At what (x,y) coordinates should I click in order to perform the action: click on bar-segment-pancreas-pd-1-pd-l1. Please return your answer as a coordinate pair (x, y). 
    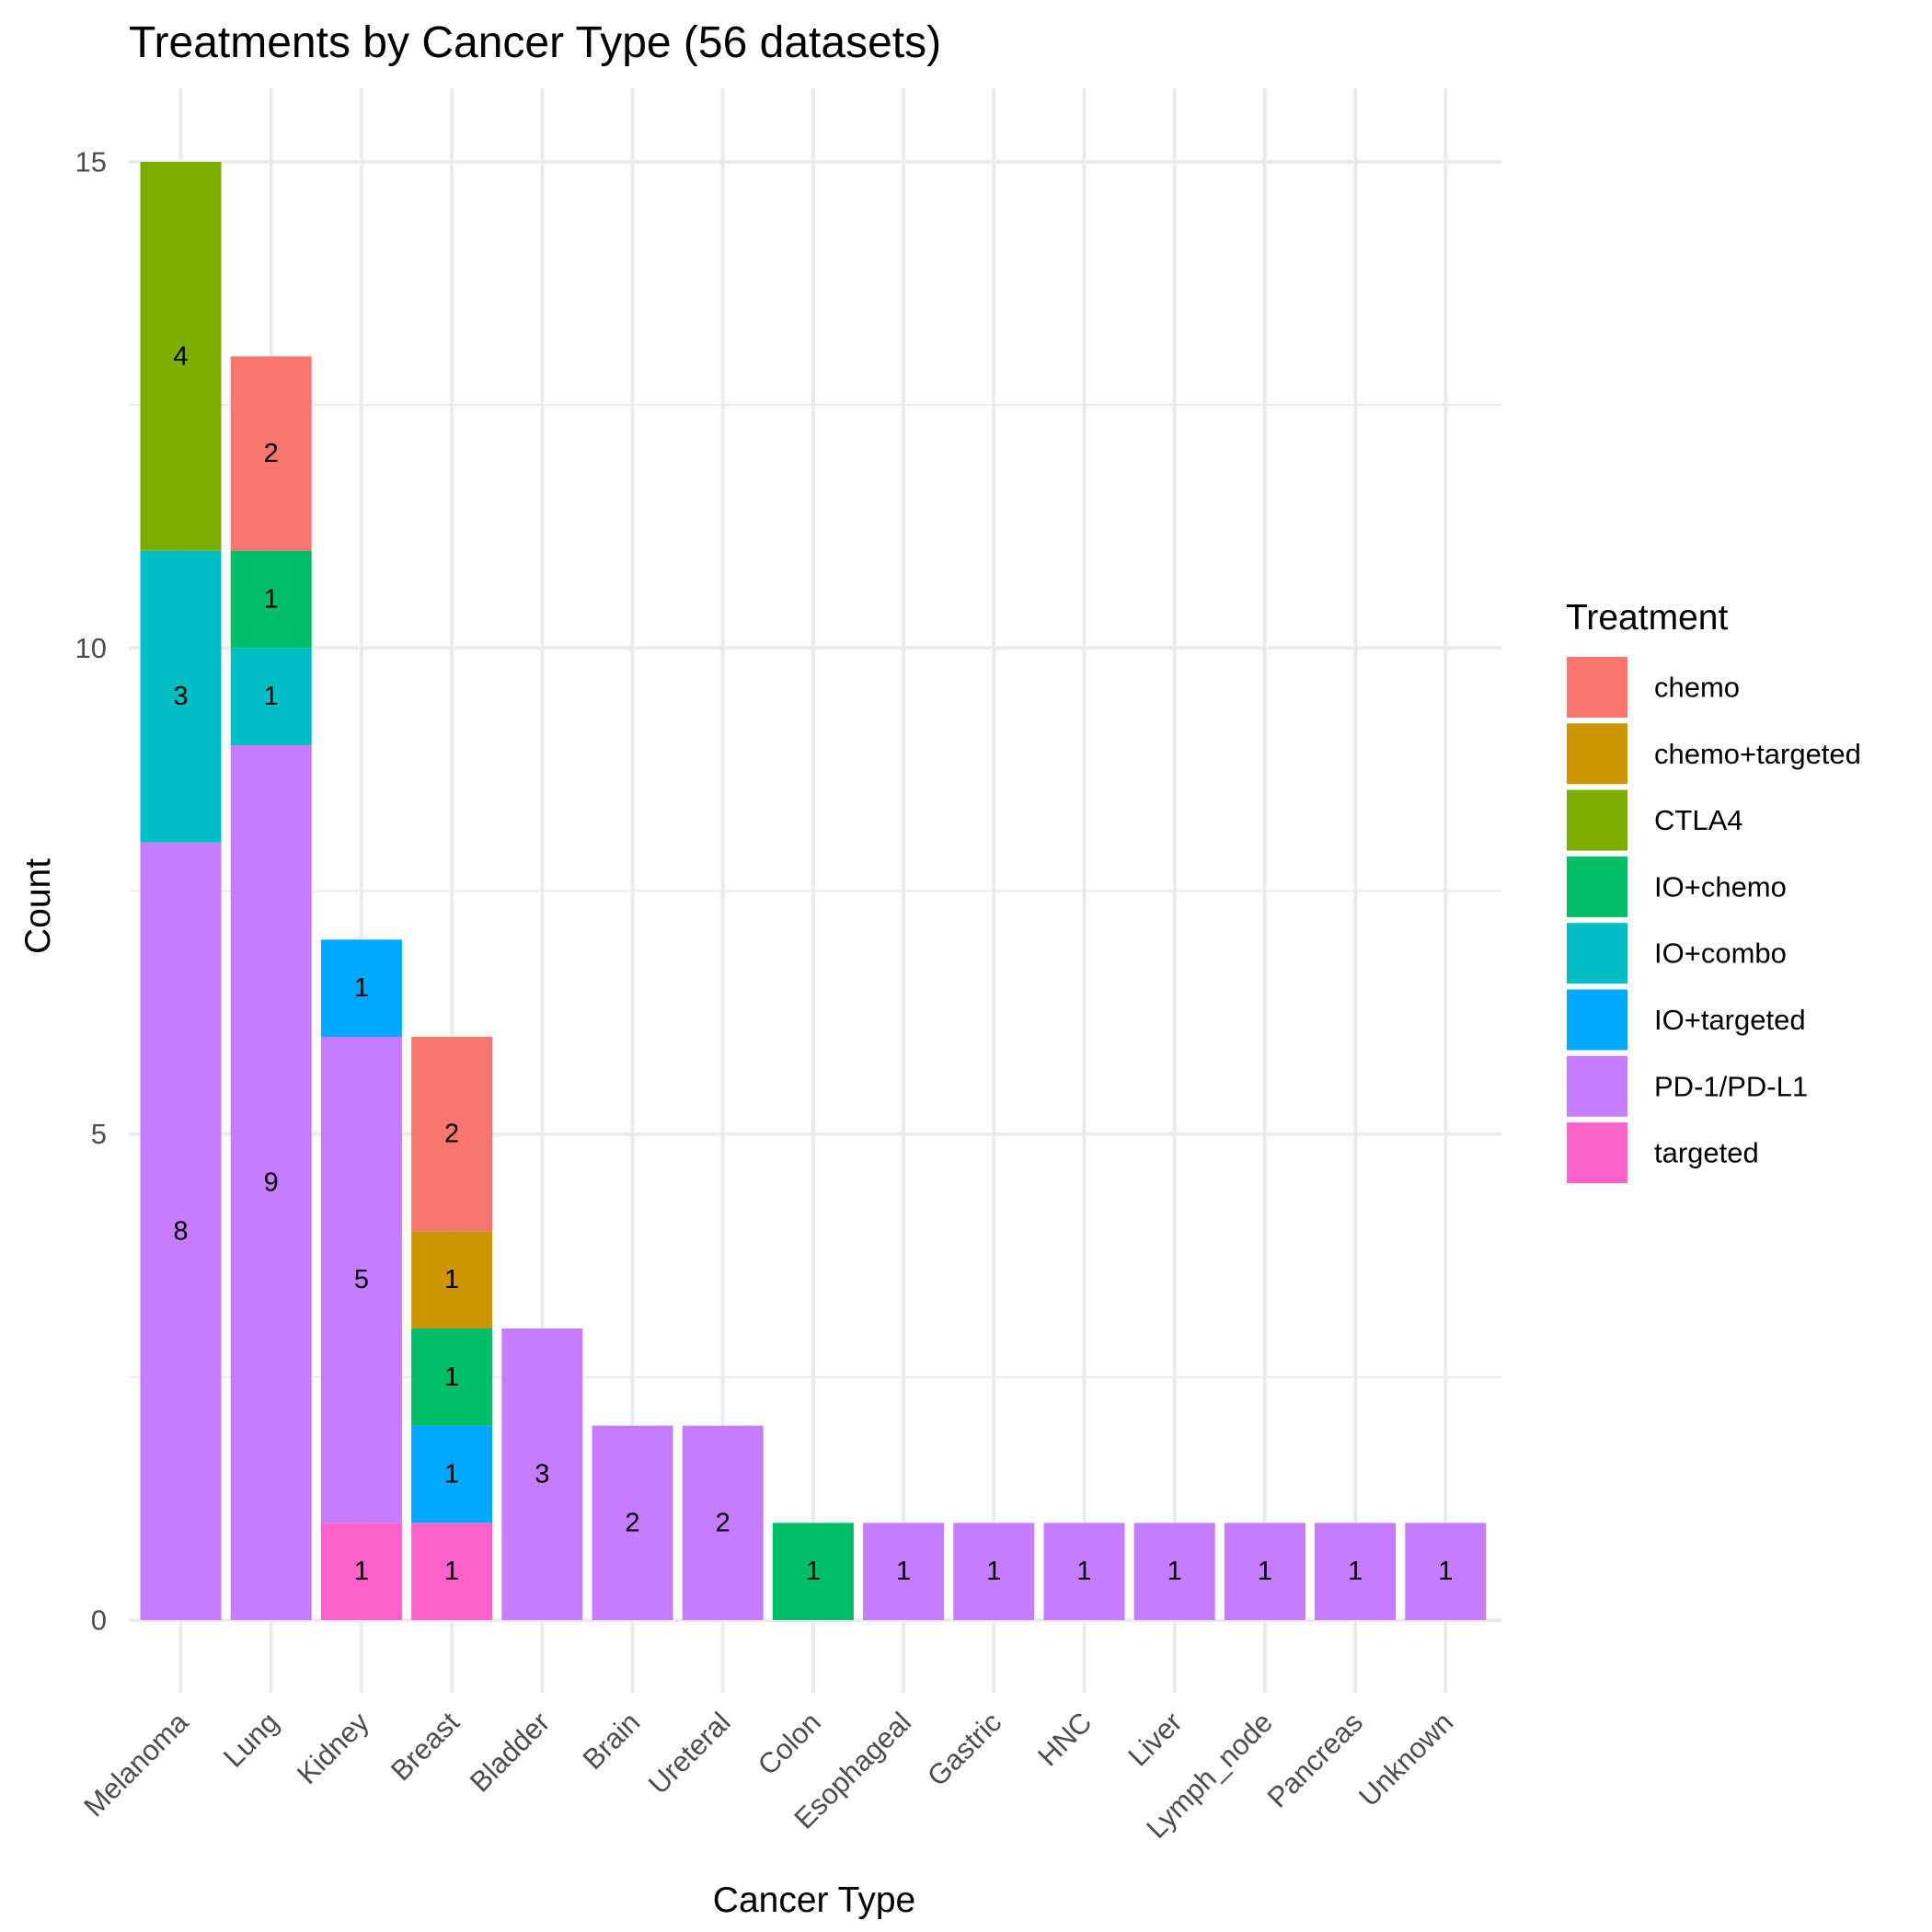
    Looking at the image, I should click on (1356, 1571).